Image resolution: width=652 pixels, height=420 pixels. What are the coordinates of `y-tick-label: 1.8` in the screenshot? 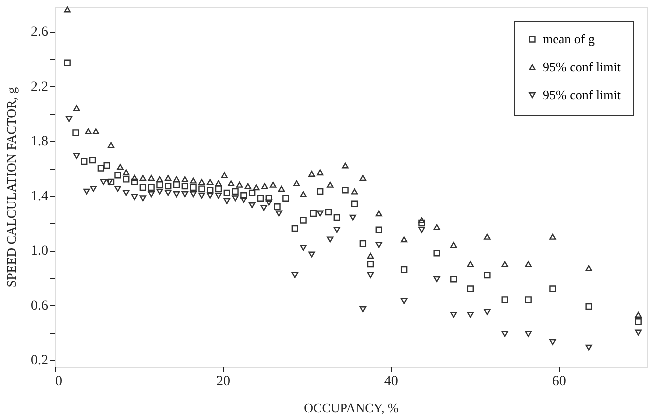 It's located at (39, 142).